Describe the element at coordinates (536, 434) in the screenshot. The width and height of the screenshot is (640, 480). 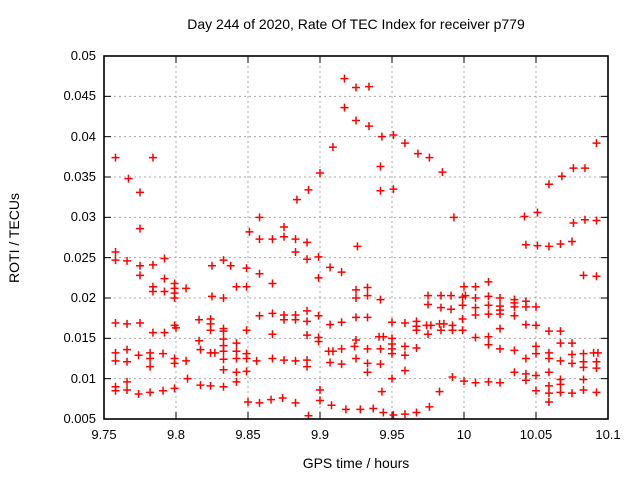
I see `x-tick-label: 10.05` at that location.